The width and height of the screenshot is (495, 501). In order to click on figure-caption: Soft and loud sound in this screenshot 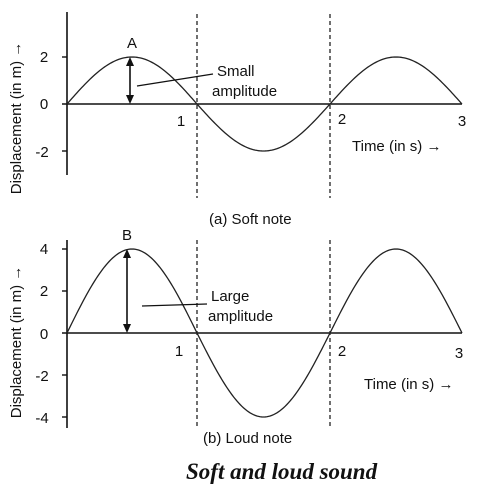, I will do `click(282, 471)`.